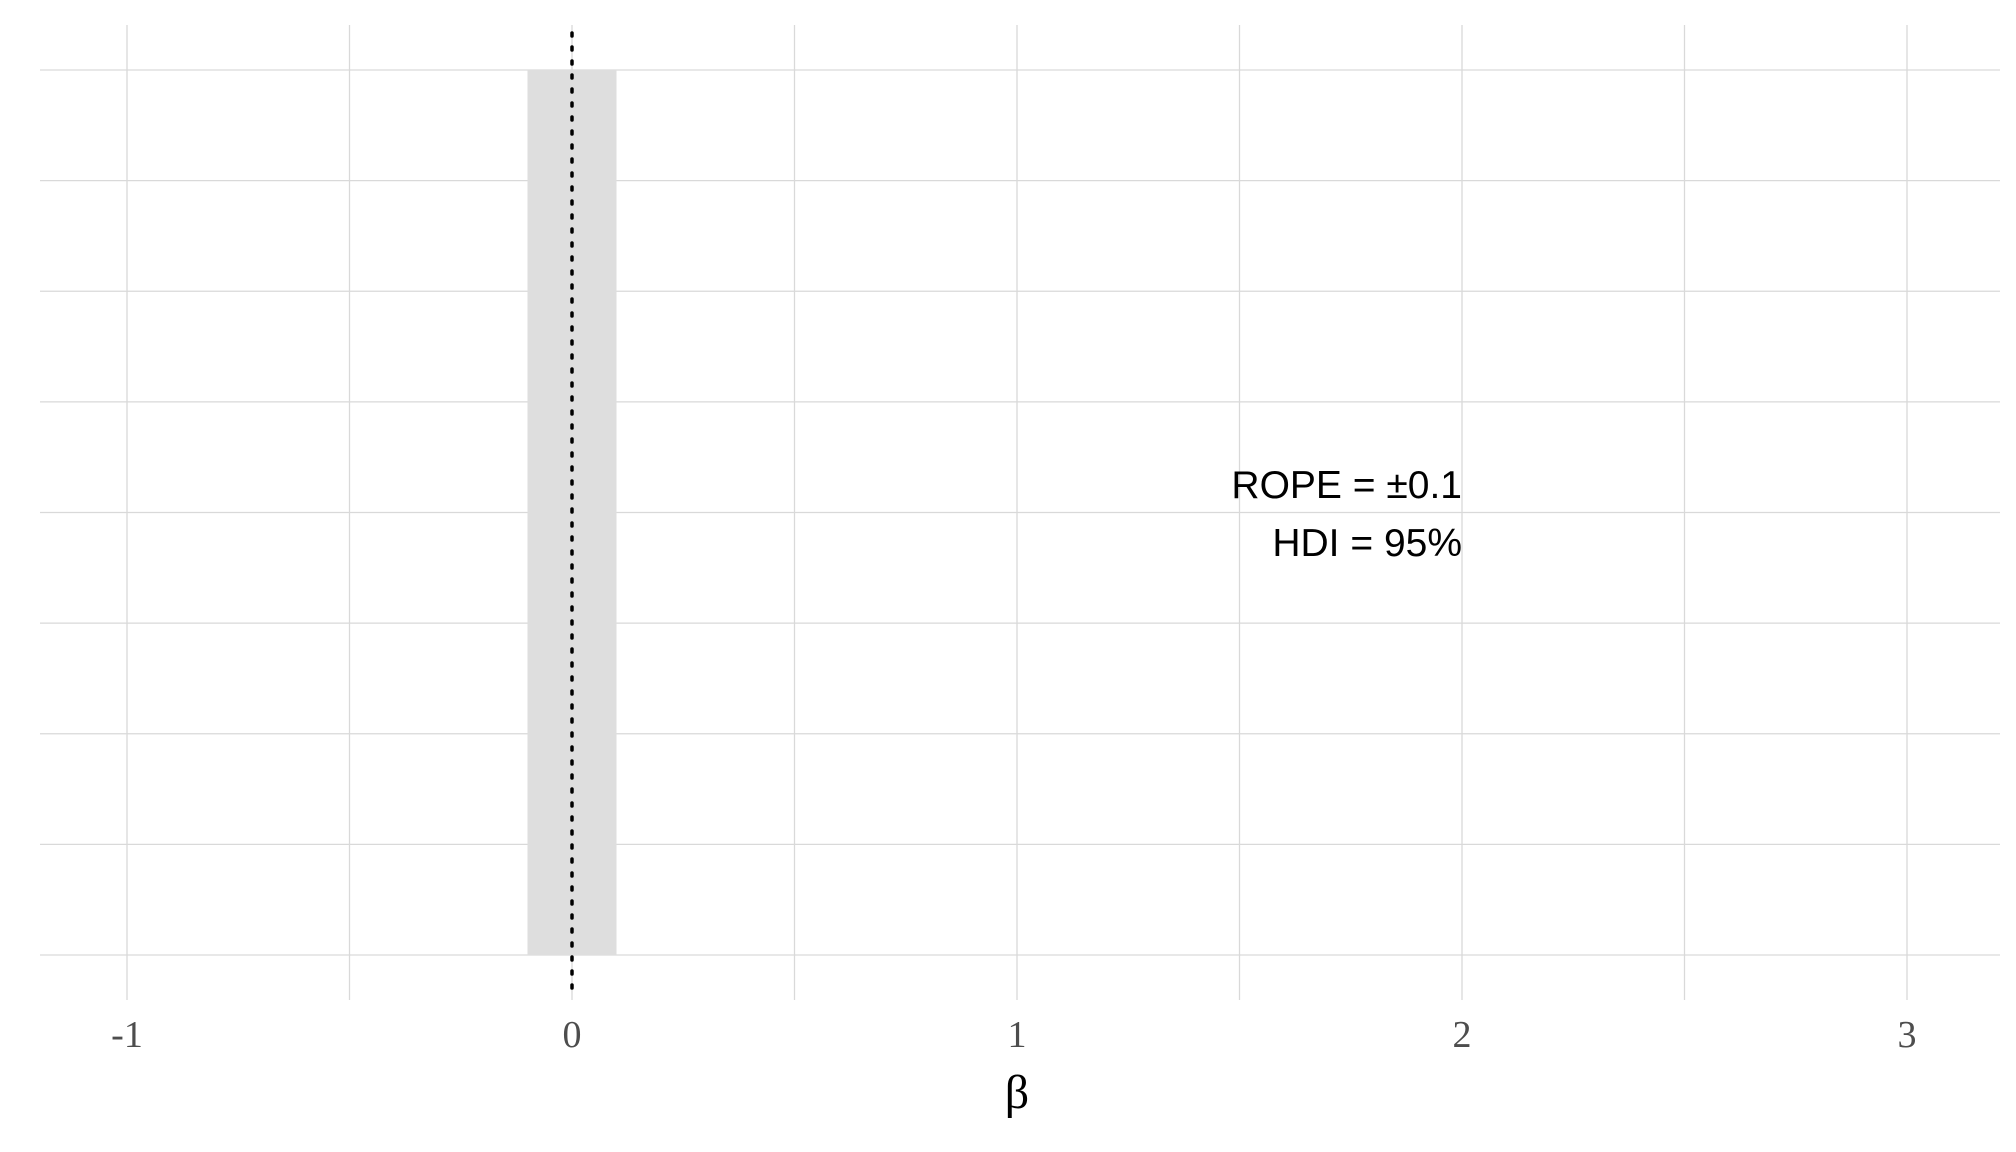 Image resolution: width=2016 pixels, height=1152 pixels. What do you see at coordinates (1017, 1092) in the screenshot?
I see `x-axis-title: β` at bounding box center [1017, 1092].